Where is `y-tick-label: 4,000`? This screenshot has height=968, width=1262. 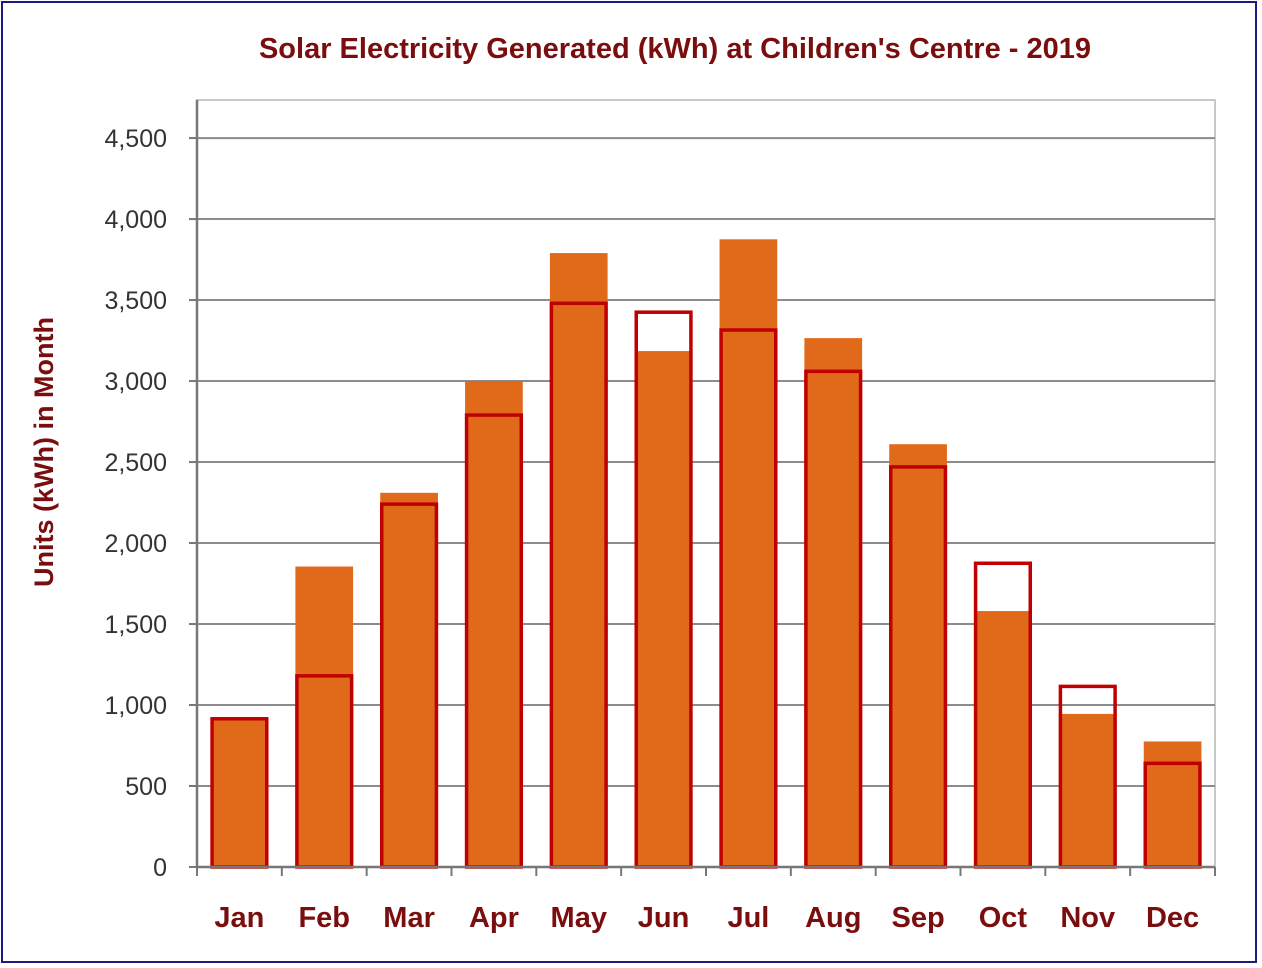 y-tick-label: 4,000 is located at coordinates (135, 220).